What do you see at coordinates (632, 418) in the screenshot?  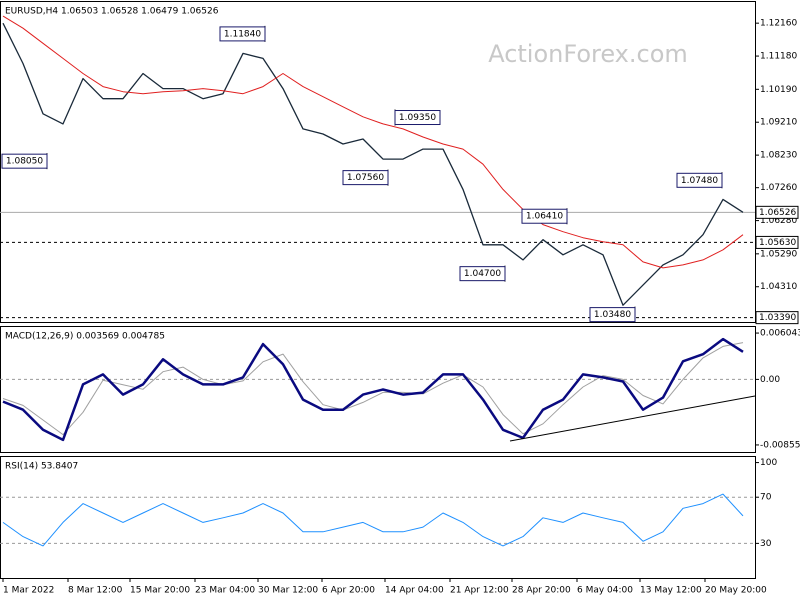 I see `trend-line` at bounding box center [632, 418].